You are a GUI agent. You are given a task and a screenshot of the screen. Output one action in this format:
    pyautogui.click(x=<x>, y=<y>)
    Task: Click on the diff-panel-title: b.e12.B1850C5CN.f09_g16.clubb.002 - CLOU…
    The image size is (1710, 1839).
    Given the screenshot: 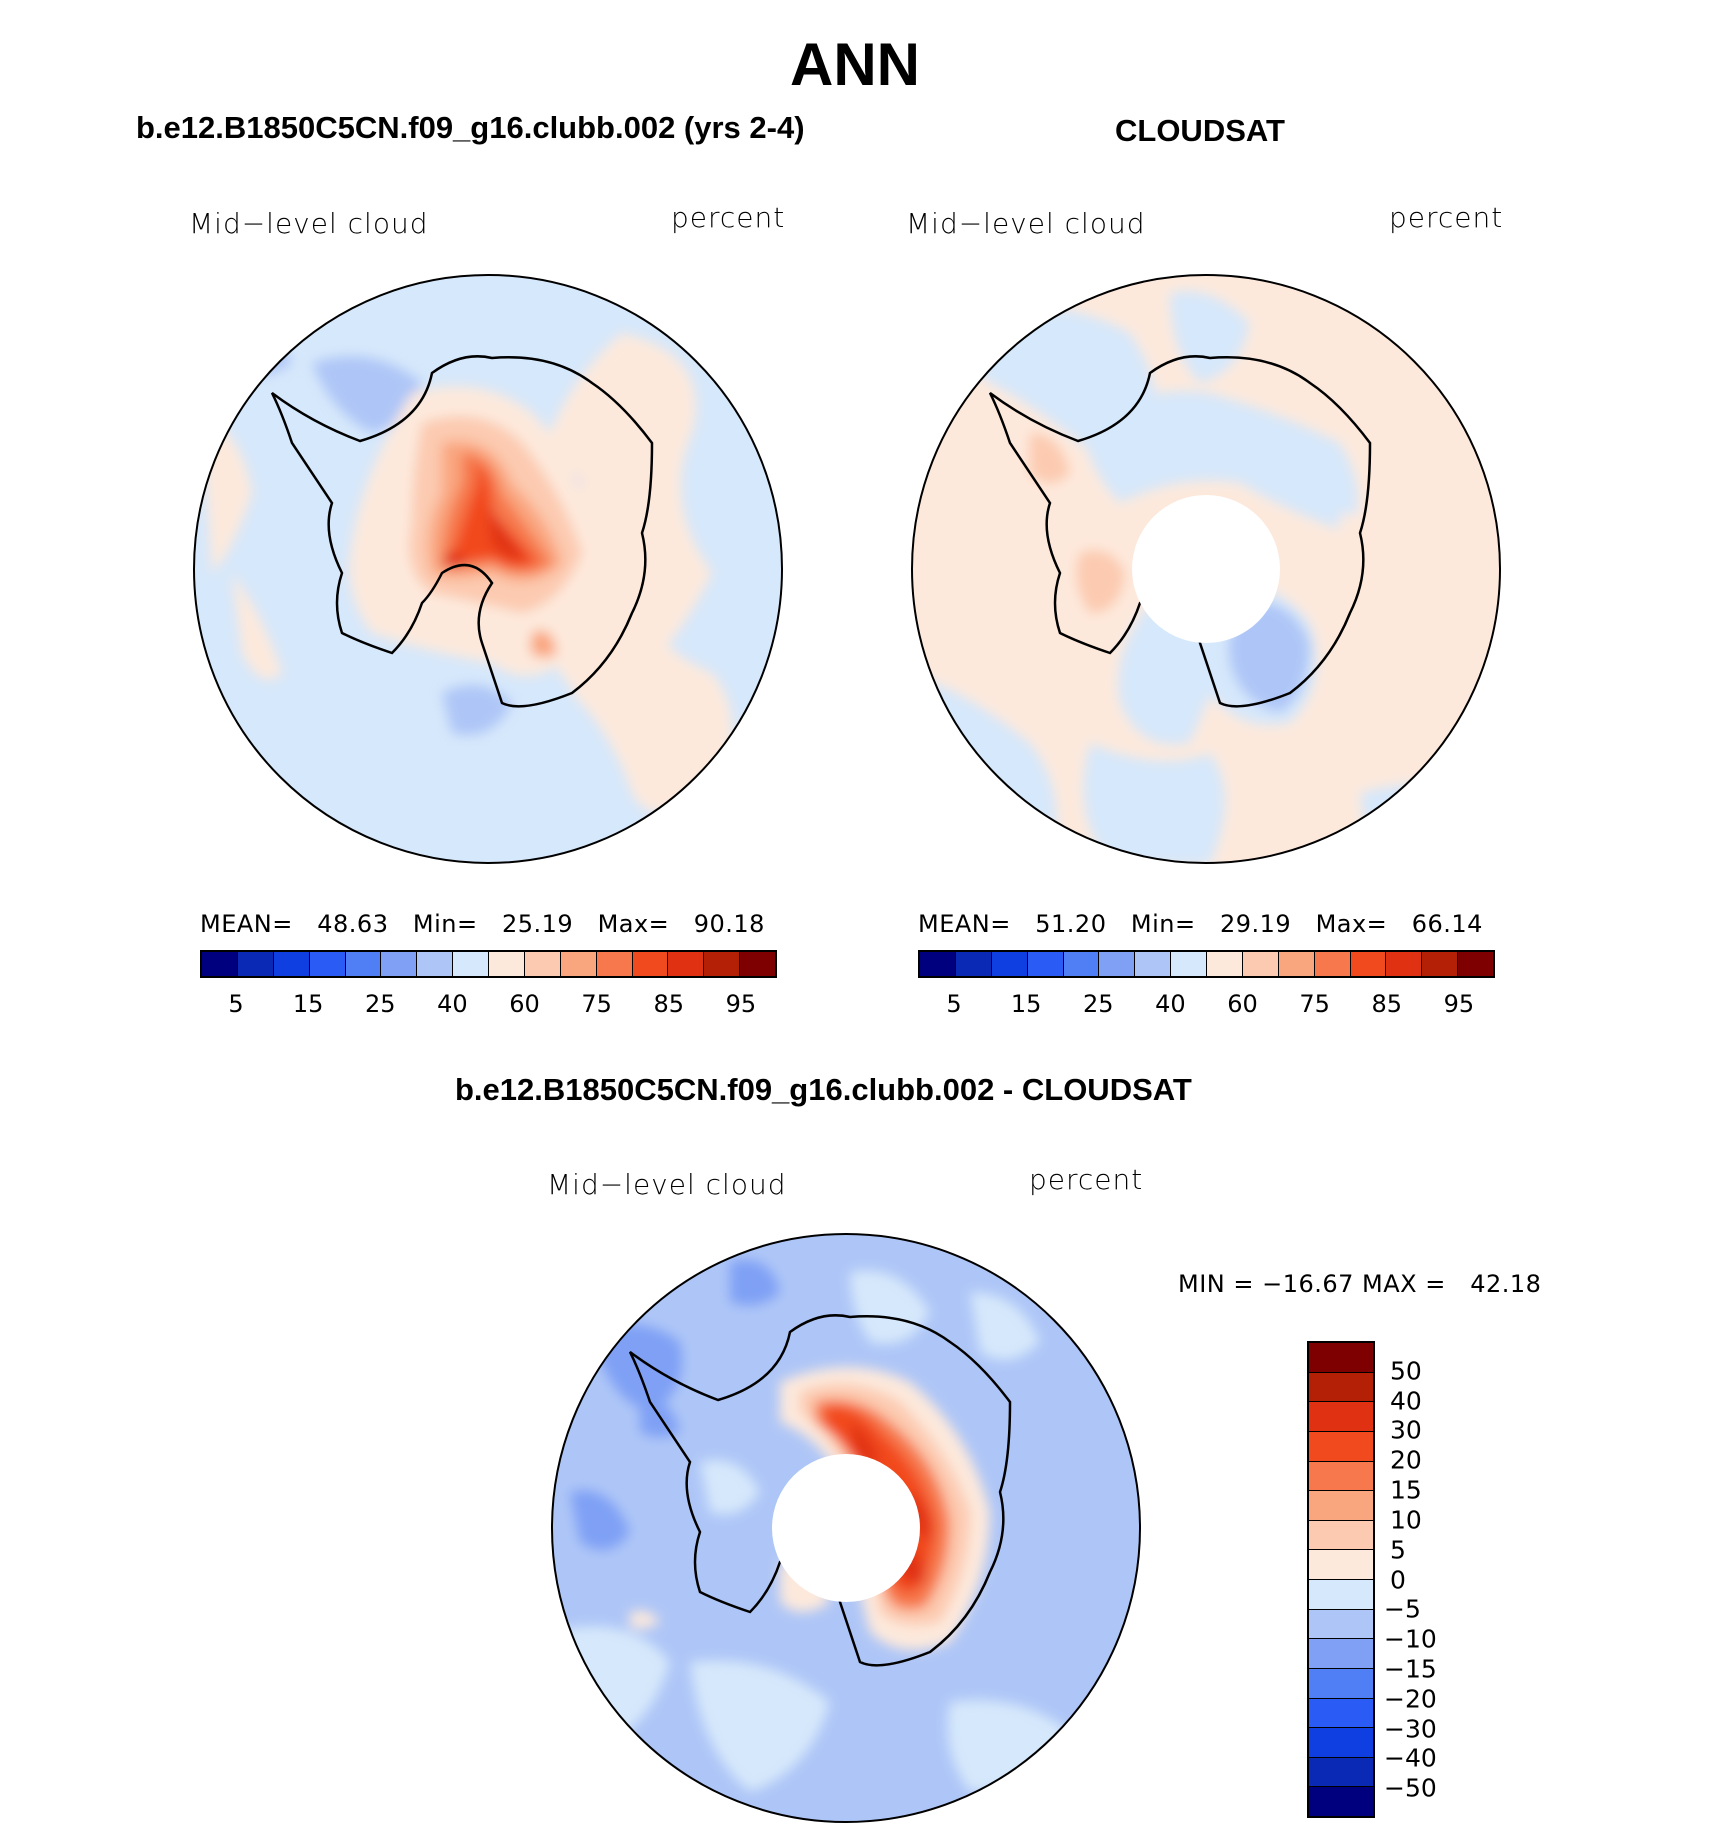 What is the action you would take?
    pyautogui.click(x=823, y=1089)
    